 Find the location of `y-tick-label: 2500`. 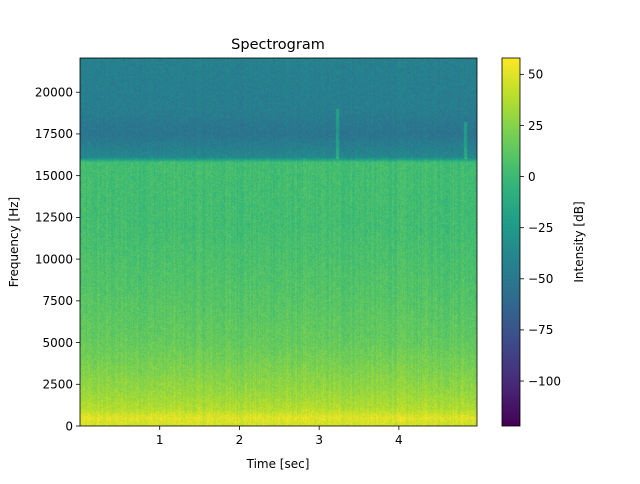

y-tick-label: 2500 is located at coordinates (57, 385).